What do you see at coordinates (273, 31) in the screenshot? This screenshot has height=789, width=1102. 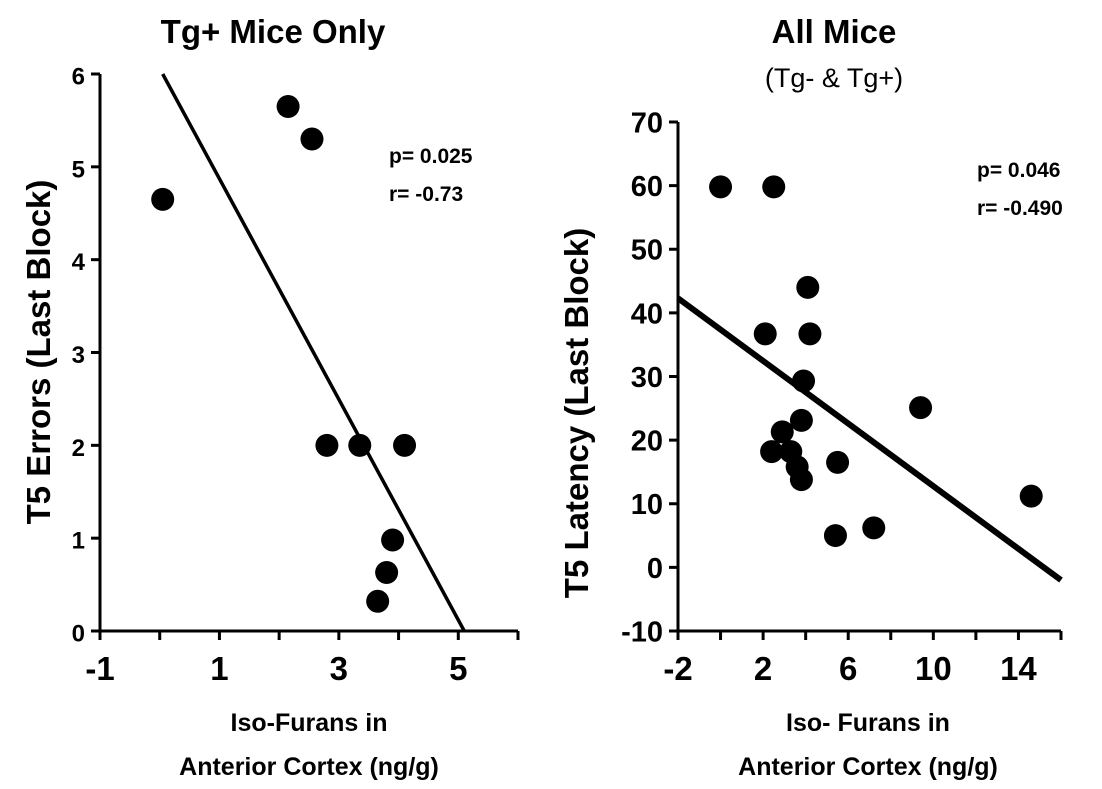 I see `chart-title: Tg+ Mice Only` at bounding box center [273, 31].